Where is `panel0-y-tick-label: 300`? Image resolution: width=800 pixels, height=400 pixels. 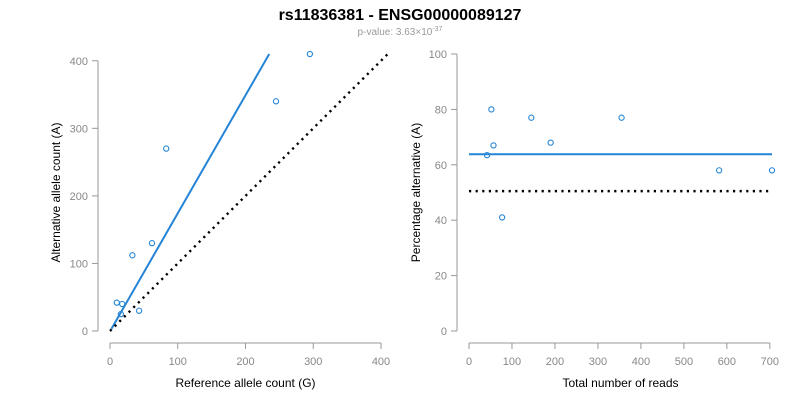 panel0-y-tick-label: 300 is located at coordinates (79, 129).